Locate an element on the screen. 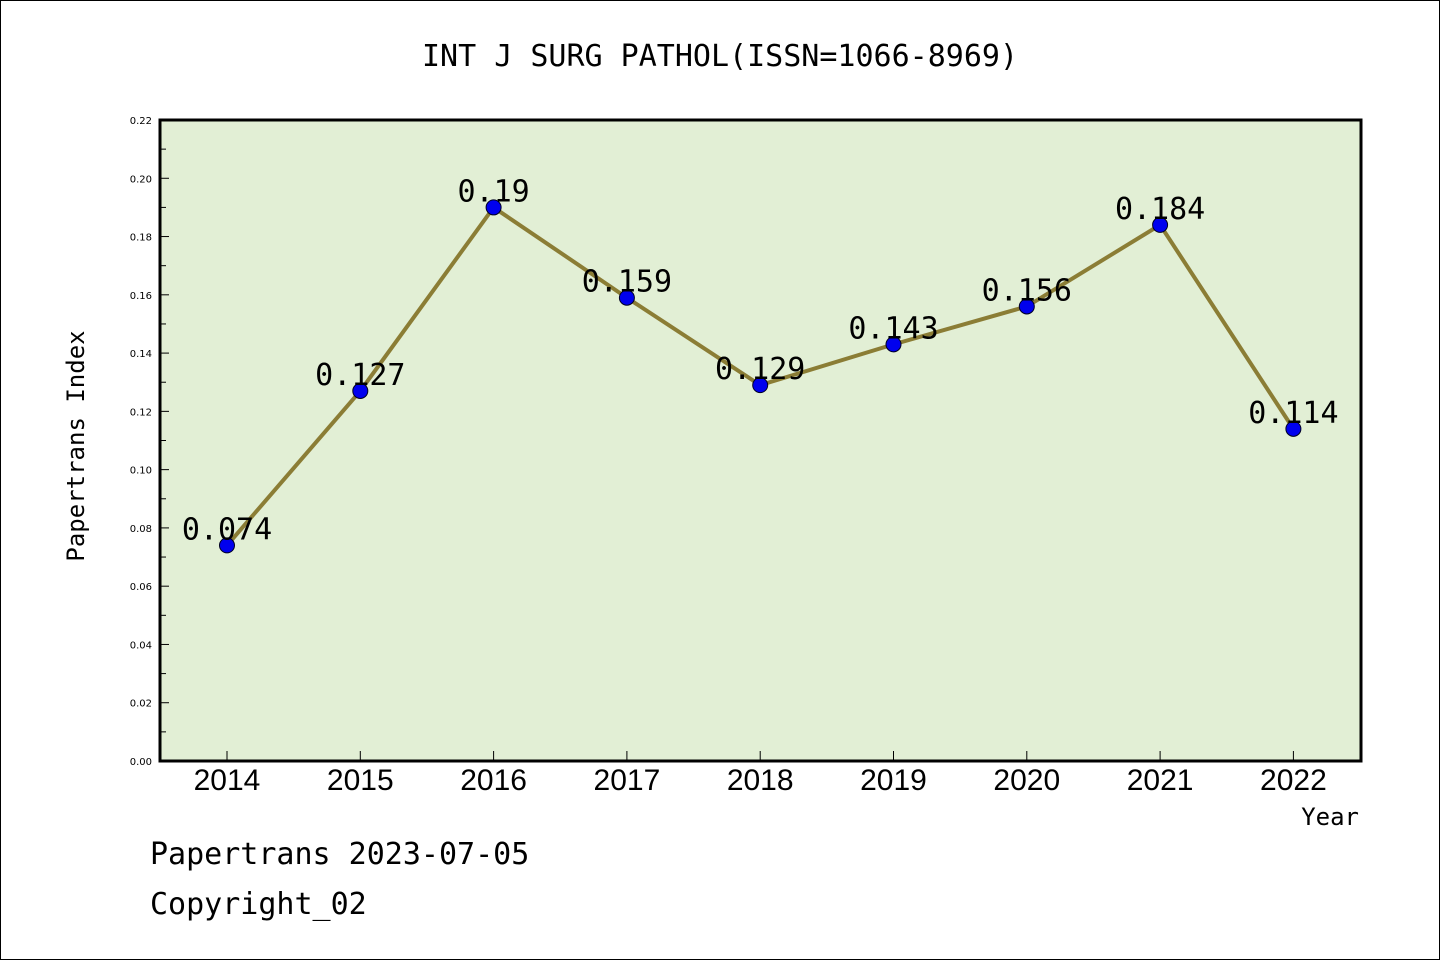 Image resolution: width=1440 pixels, height=960 pixels. y-tick-label: 0.16 is located at coordinates (141, 296).